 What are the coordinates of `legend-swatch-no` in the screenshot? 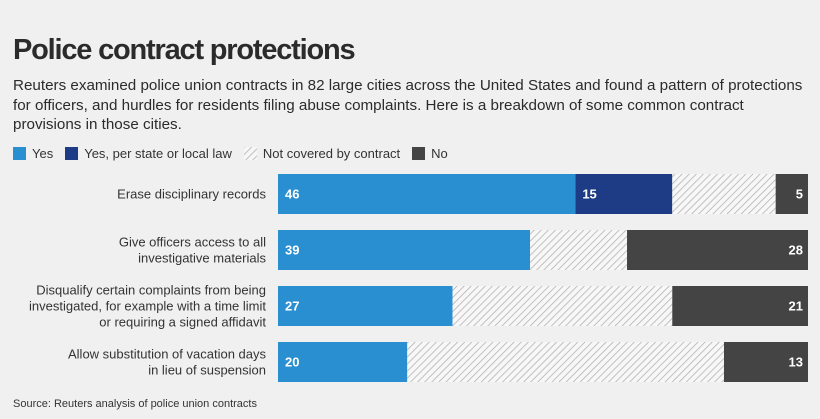 It's located at (419, 153).